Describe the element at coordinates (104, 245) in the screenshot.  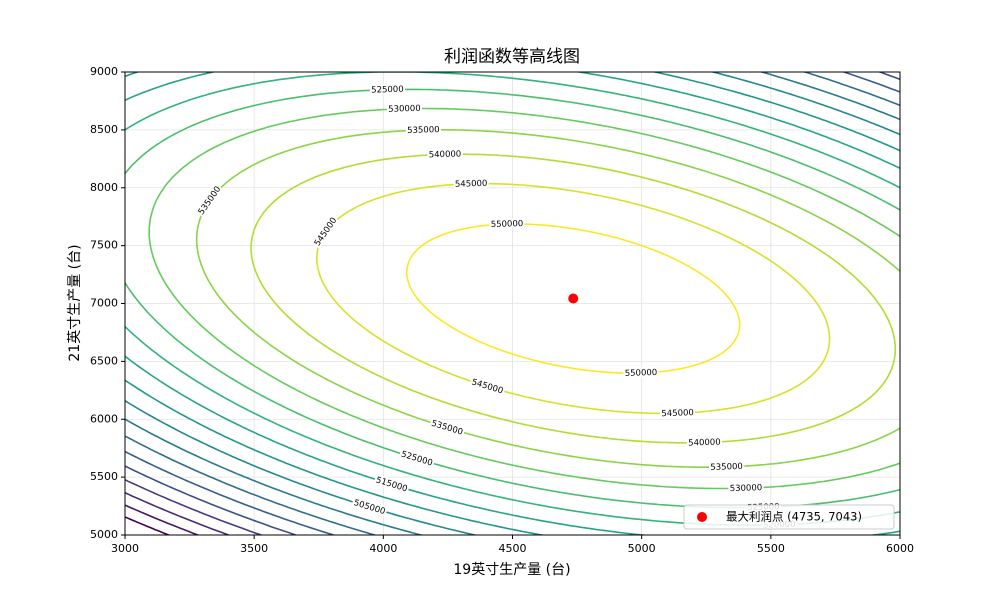
I see `y-tick-label: 7500` at that location.